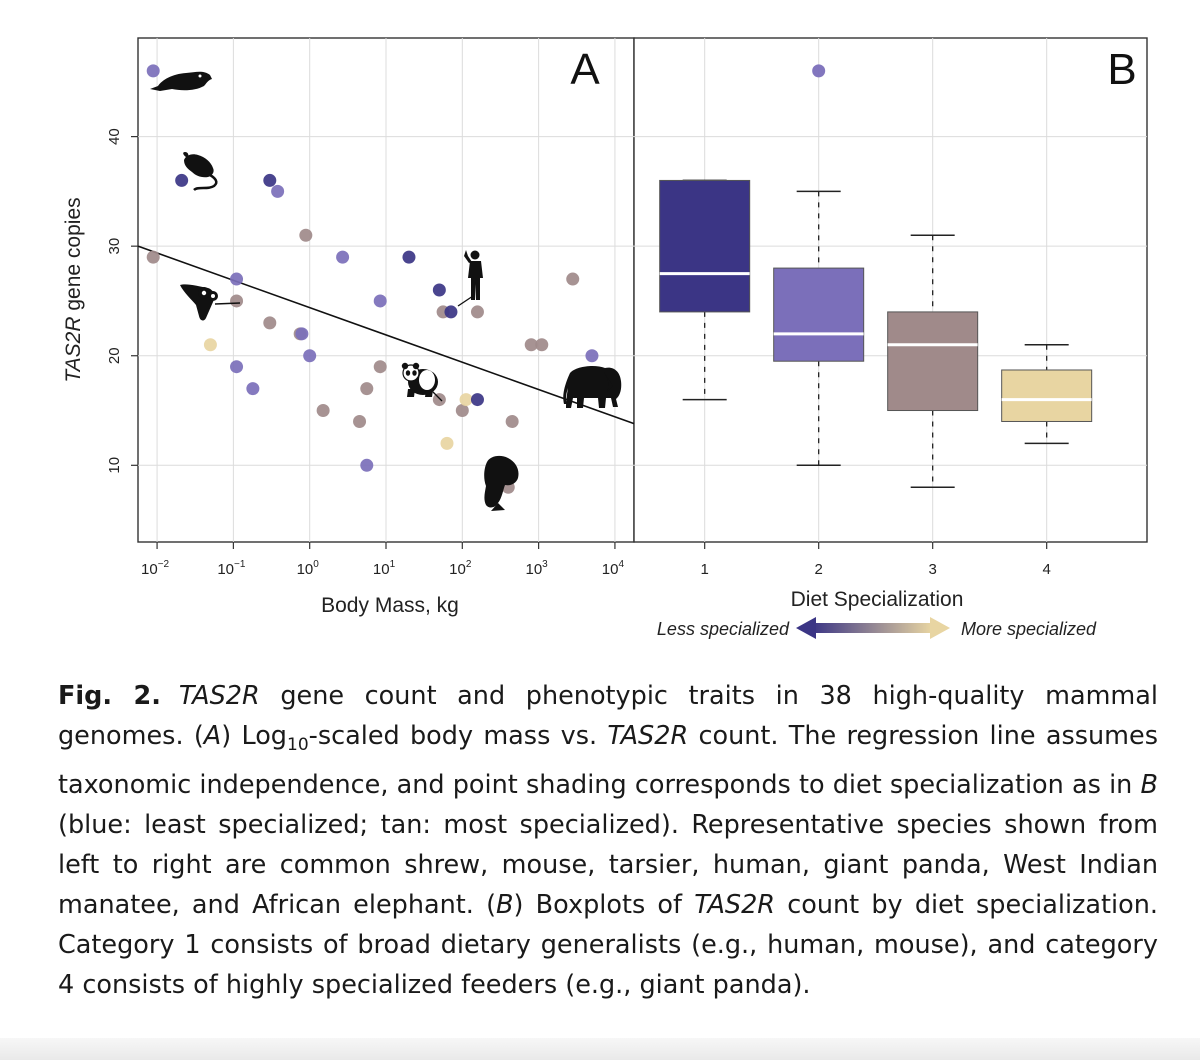 This screenshot has width=1200, height=1060. What do you see at coordinates (219, 696) in the screenshot?
I see `caption-gene-name: TAS2R` at bounding box center [219, 696].